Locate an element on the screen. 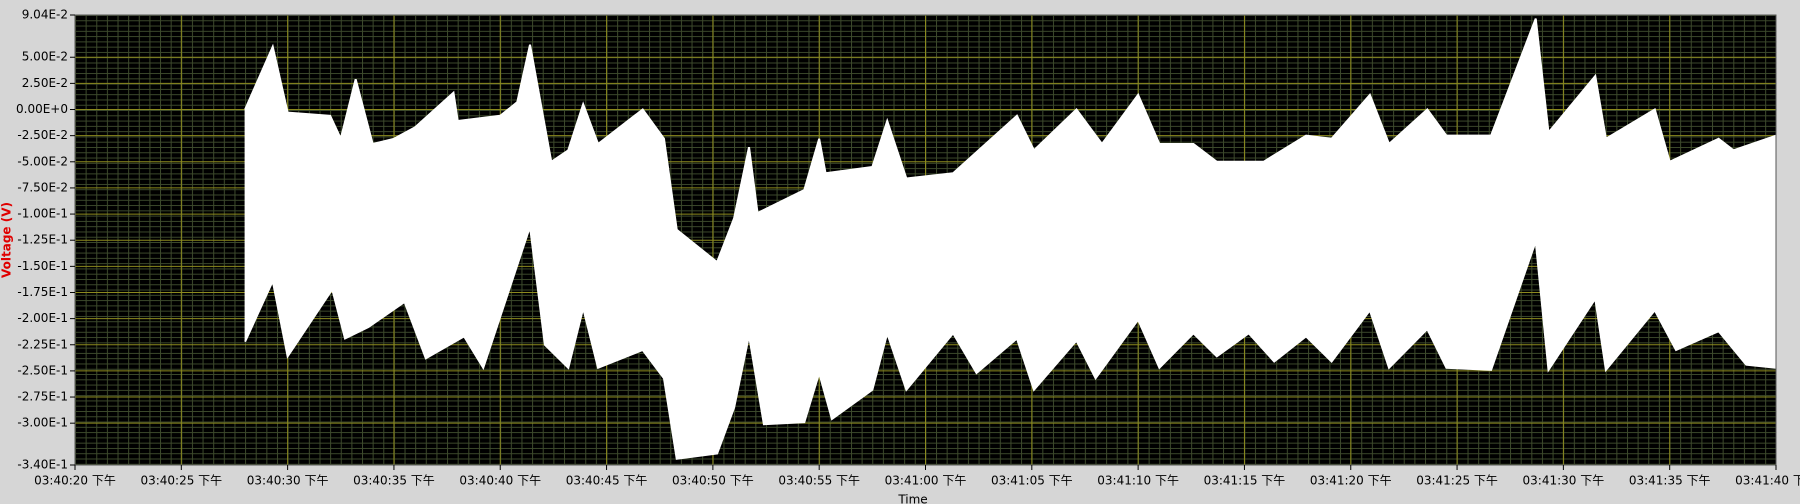  x-tick-label: 03:41:15 下午 is located at coordinates (1245, 481).